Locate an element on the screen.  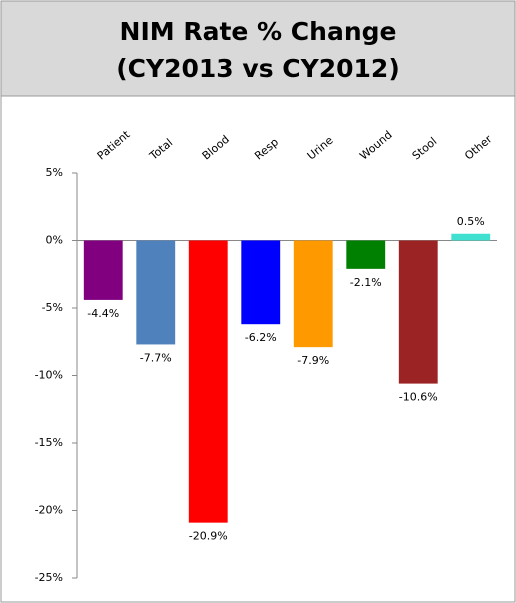
value-label: -4.4% is located at coordinates (103, 313).